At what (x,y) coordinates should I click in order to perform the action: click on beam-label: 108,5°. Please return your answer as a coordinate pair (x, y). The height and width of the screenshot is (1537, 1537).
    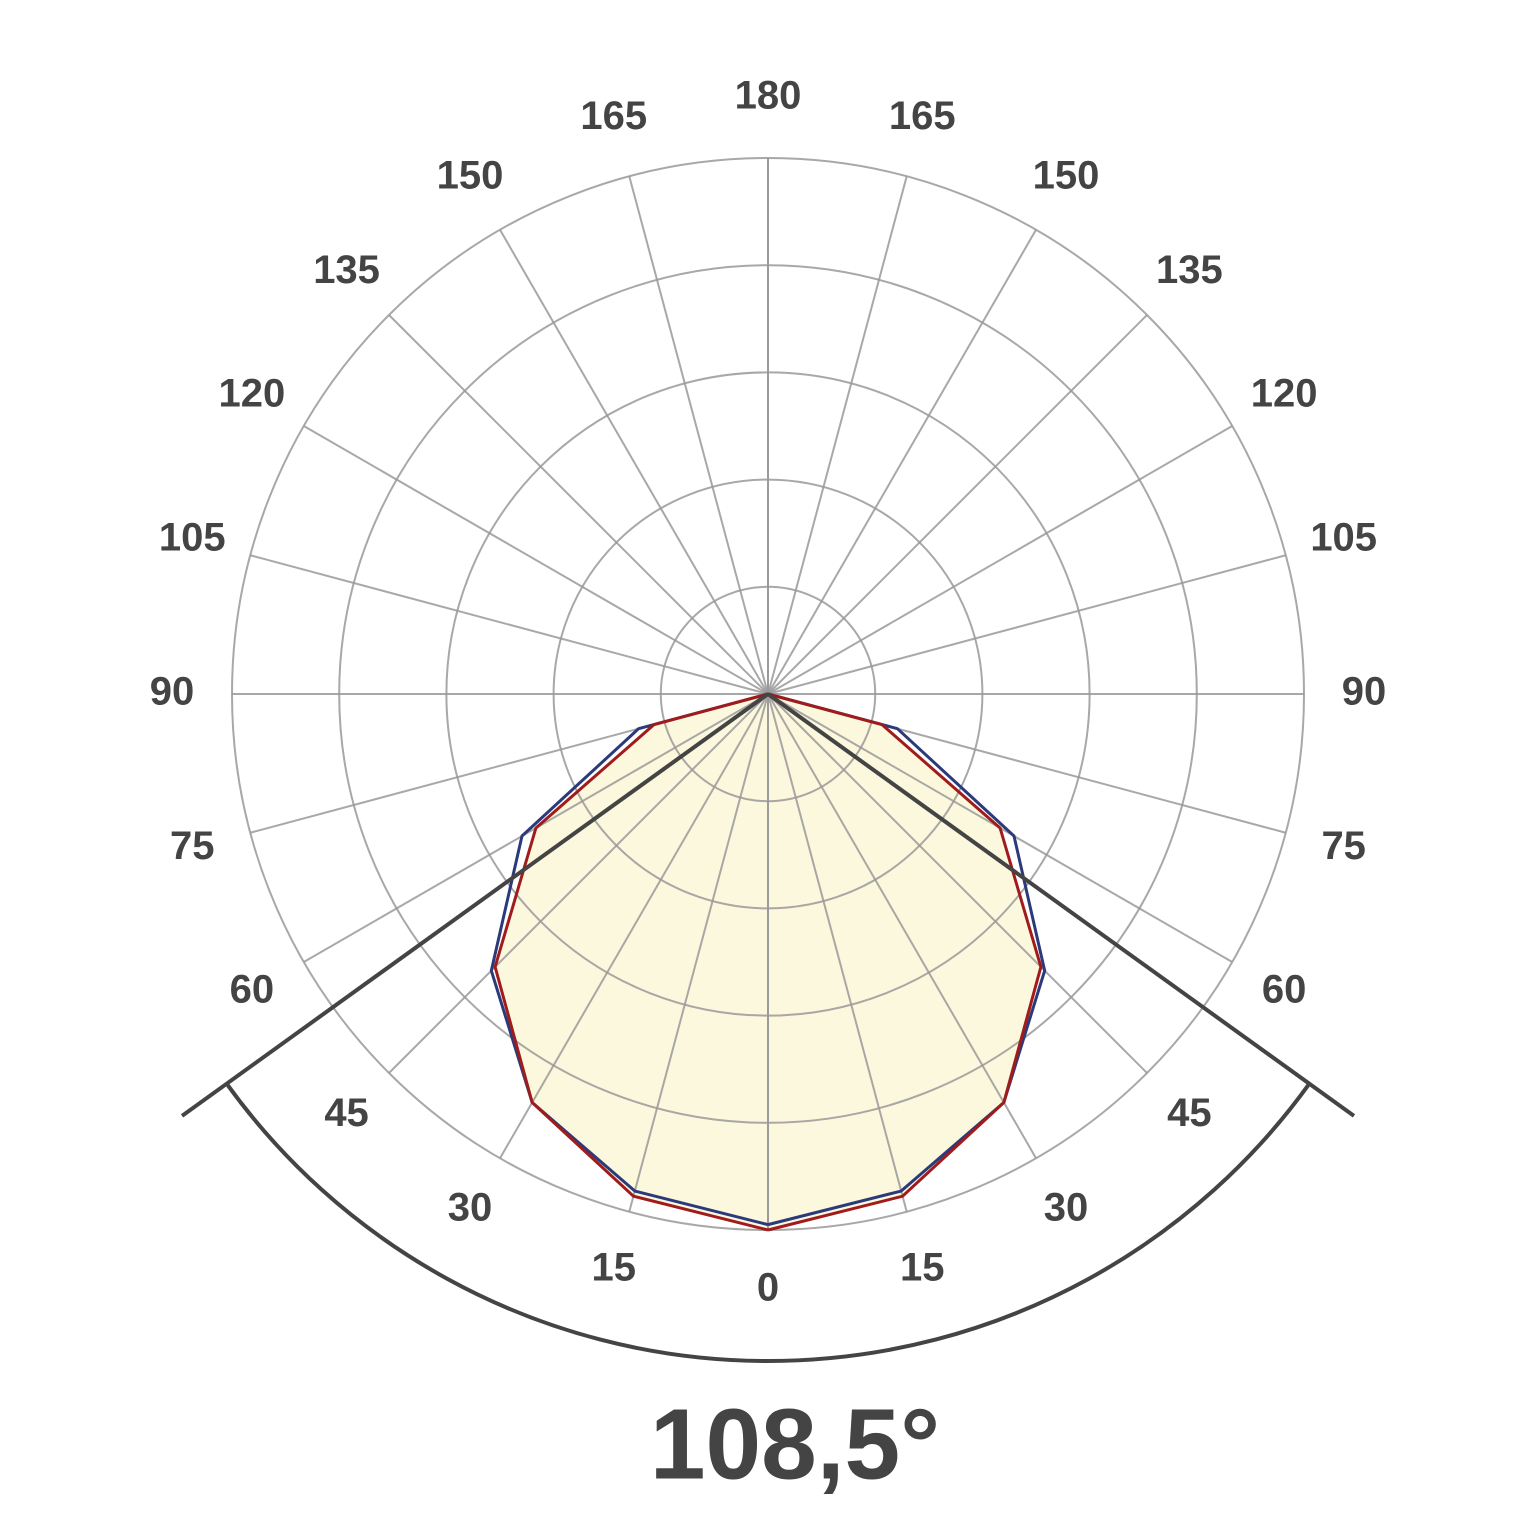
    Looking at the image, I should click on (795, 1444).